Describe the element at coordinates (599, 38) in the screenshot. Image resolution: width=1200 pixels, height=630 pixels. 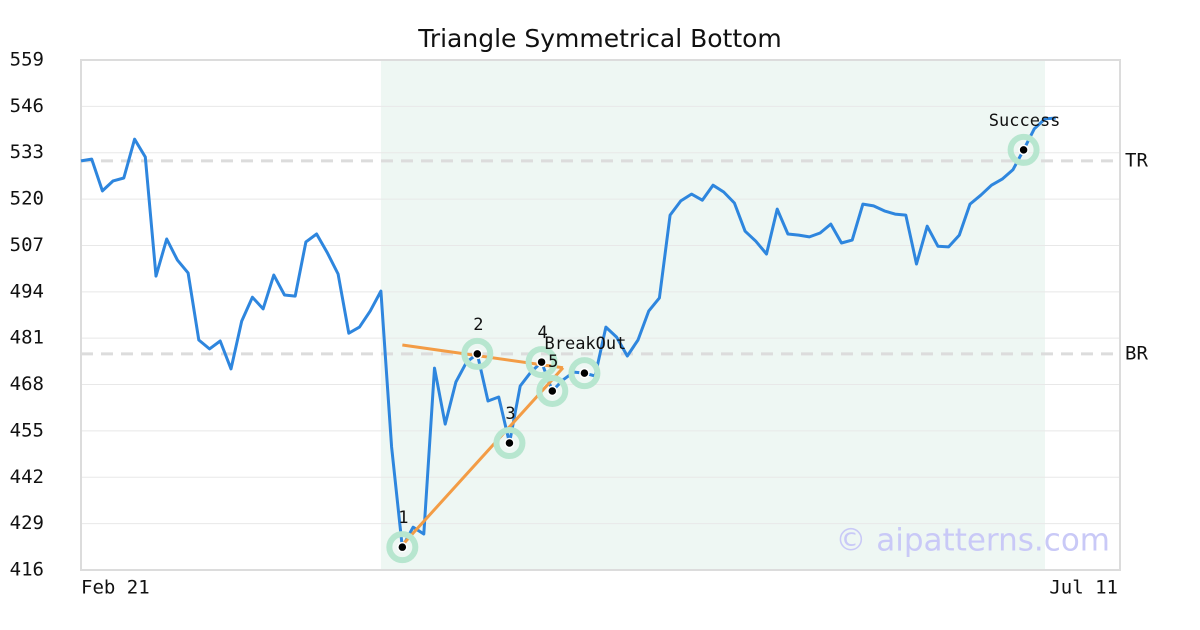
I see `chart-title: Triangle Symmetrical Bottom` at that location.